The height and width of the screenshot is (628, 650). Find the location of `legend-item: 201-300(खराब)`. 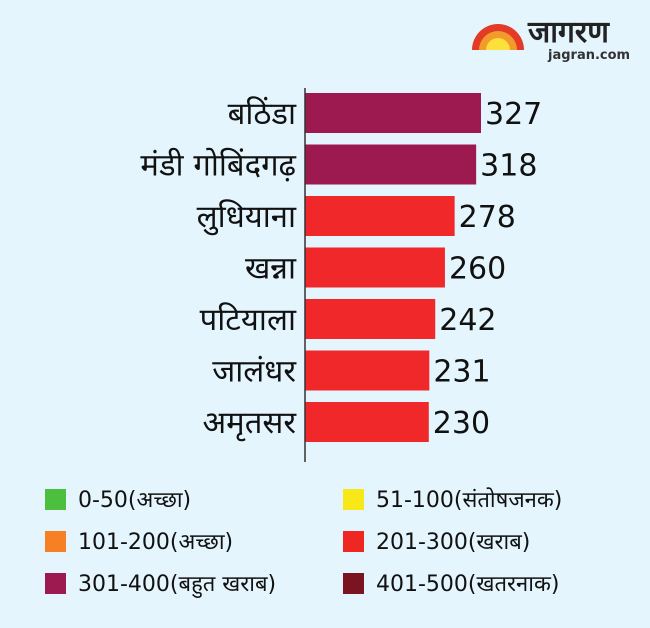

legend-item: 201-300(खराब) is located at coordinates (436, 541).